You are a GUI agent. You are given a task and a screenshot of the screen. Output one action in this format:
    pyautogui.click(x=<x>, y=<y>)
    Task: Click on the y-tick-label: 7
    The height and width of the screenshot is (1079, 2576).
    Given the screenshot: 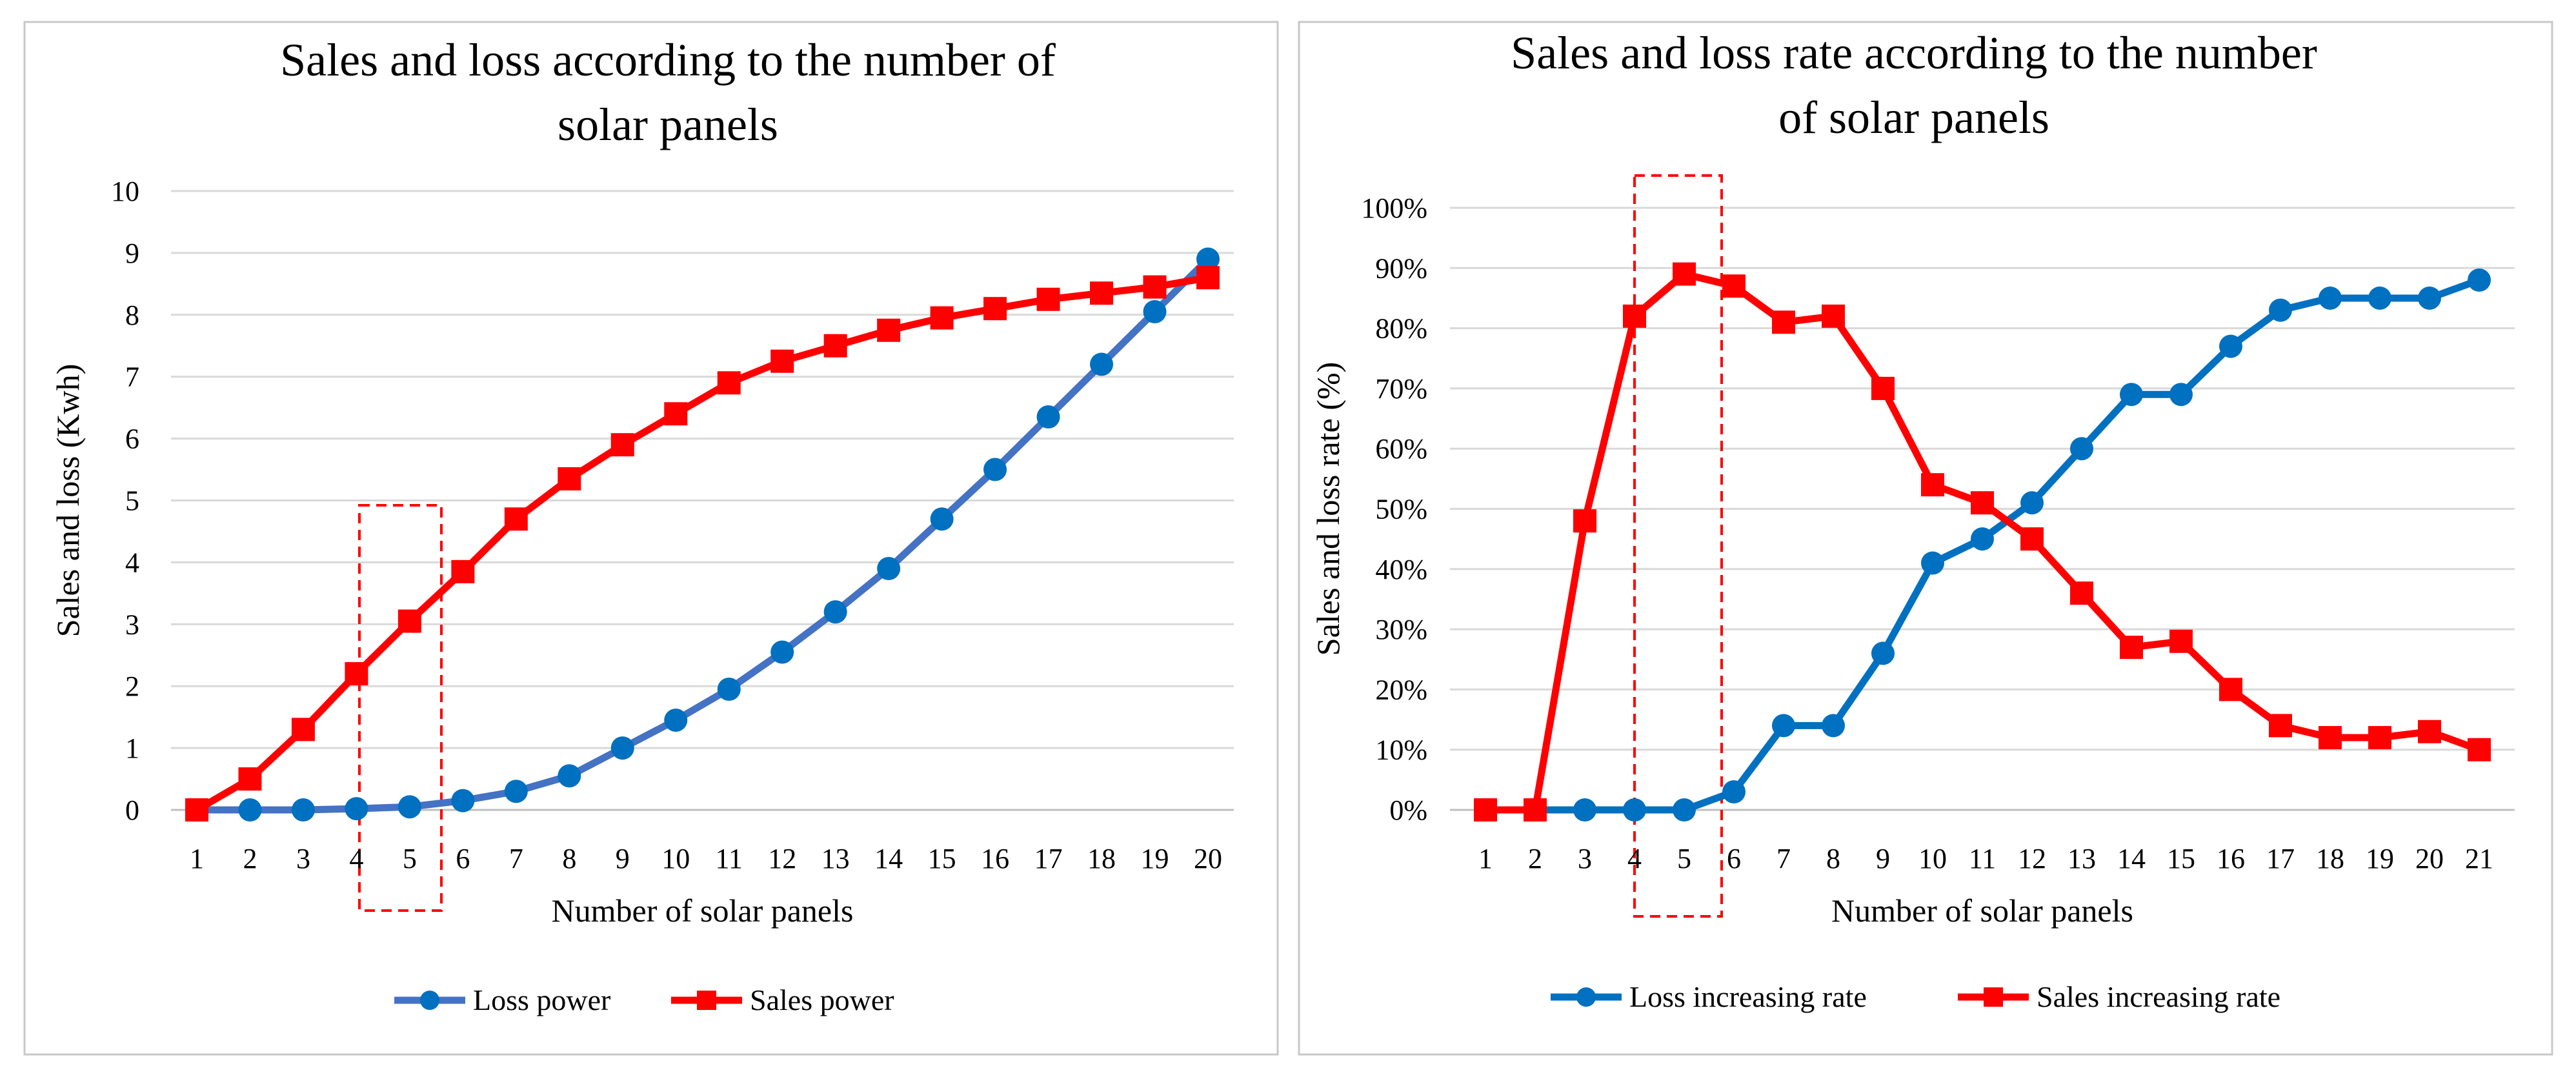 What is the action you would take?
    pyautogui.click(x=132, y=377)
    